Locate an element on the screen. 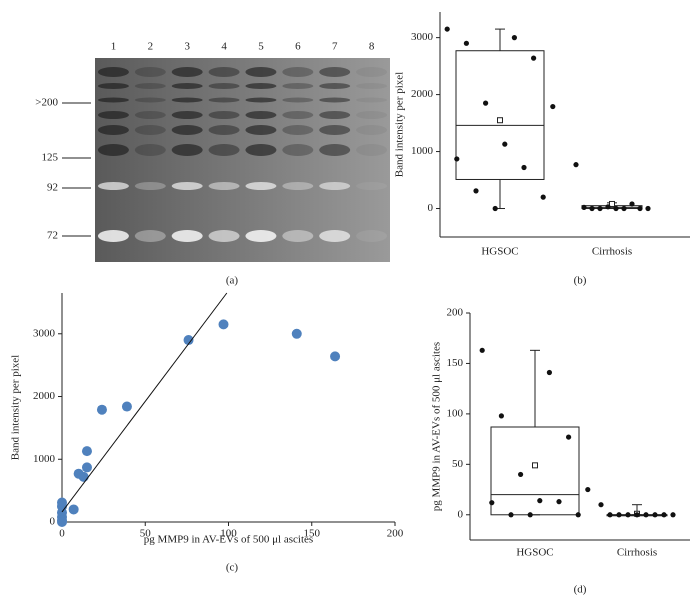 Image resolution: width=699 pixels, height=609 pixels. y-tick-label: 2000 is located at coordinates (44, 396).